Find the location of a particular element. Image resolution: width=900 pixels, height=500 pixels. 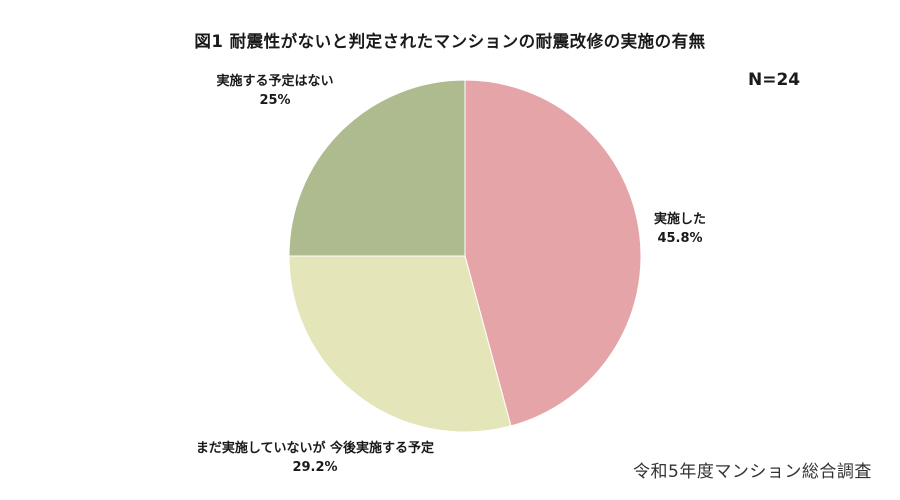

sample-size-label: N=24 is located at coordinates (774, 80).